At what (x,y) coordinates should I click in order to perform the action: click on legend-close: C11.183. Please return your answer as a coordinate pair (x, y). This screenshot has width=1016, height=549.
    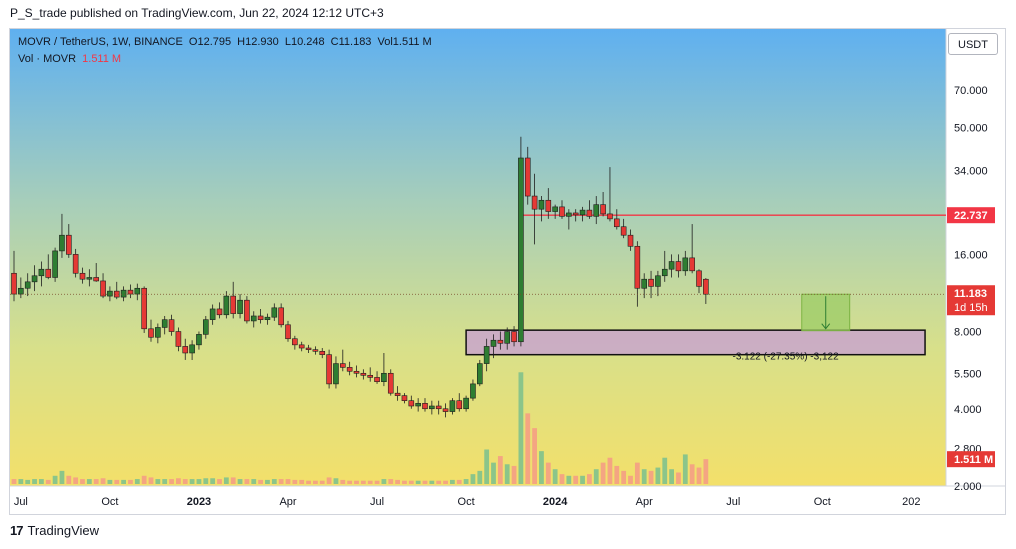
    Looking at the image, I should click on (351, 42).